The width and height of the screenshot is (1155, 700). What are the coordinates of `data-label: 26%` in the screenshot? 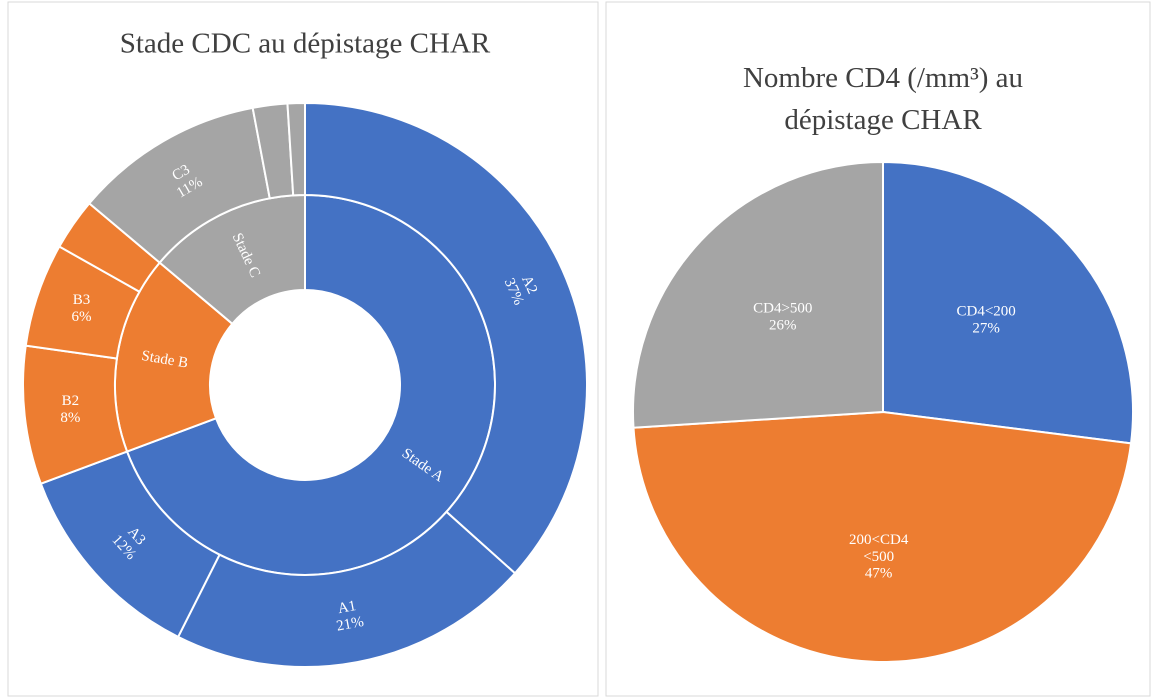 It's located at (783, 326).